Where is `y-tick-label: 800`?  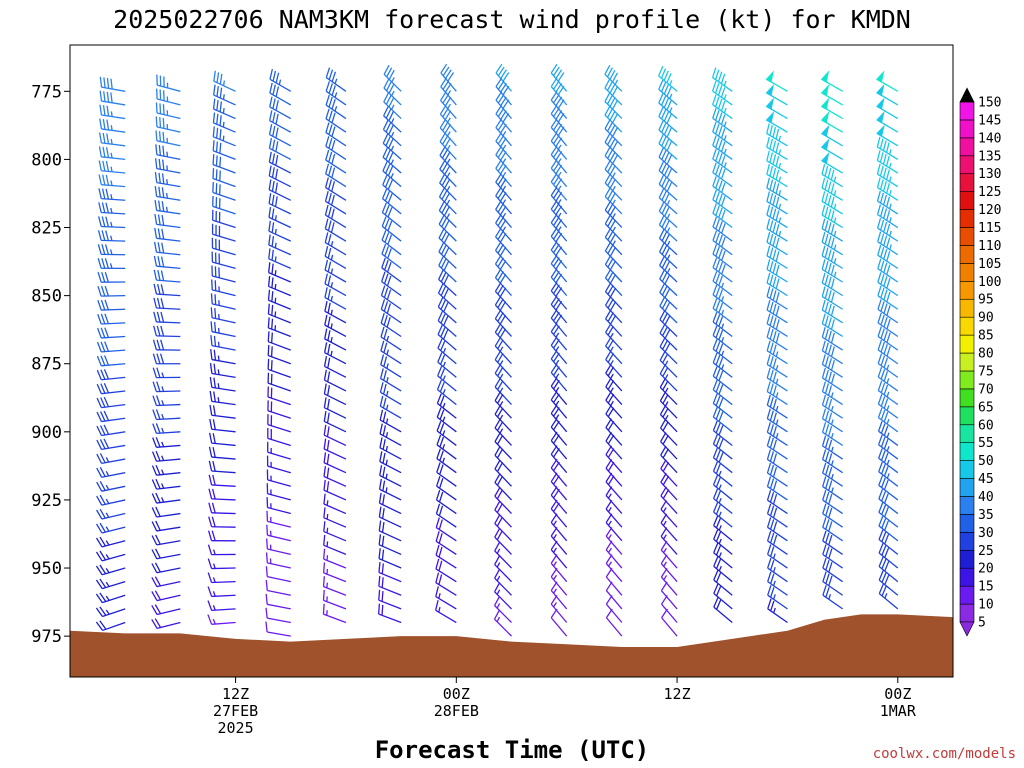 y-tick-label: 800 is located at coordinates (46, 160).